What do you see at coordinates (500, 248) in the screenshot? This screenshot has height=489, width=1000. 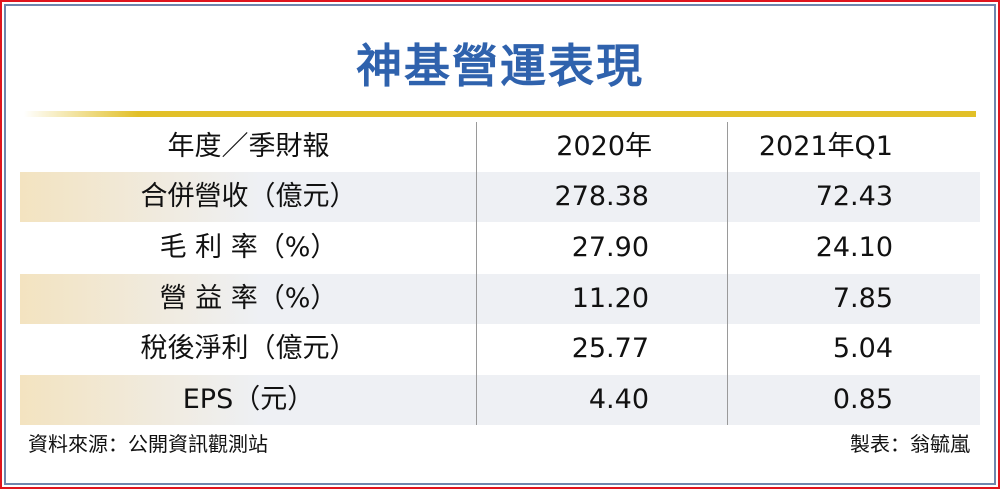 I see `table-row: 毛 利 率（%） 27.90 24.10` at bounding box center [500, 248].